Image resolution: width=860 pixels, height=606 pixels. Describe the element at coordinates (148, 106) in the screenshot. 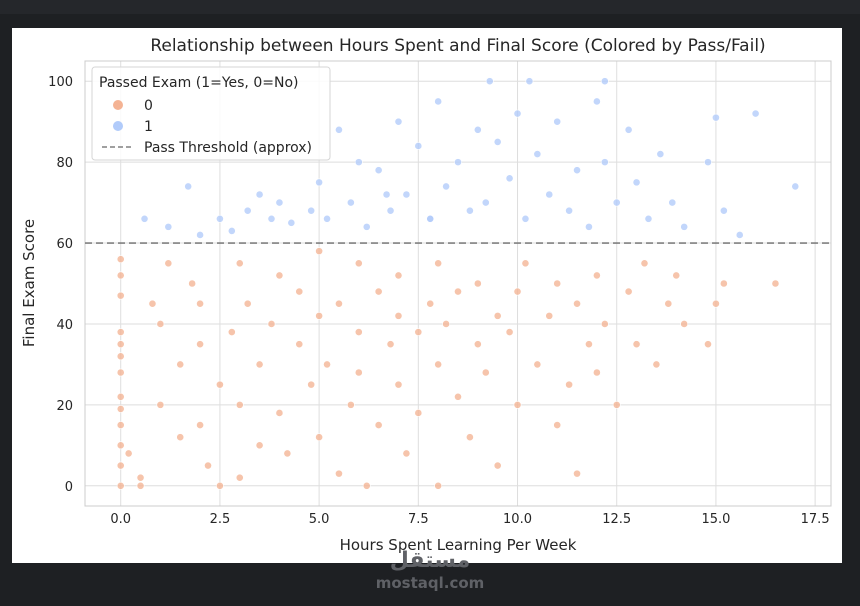

I see `legend-label-0: 0` at that location.